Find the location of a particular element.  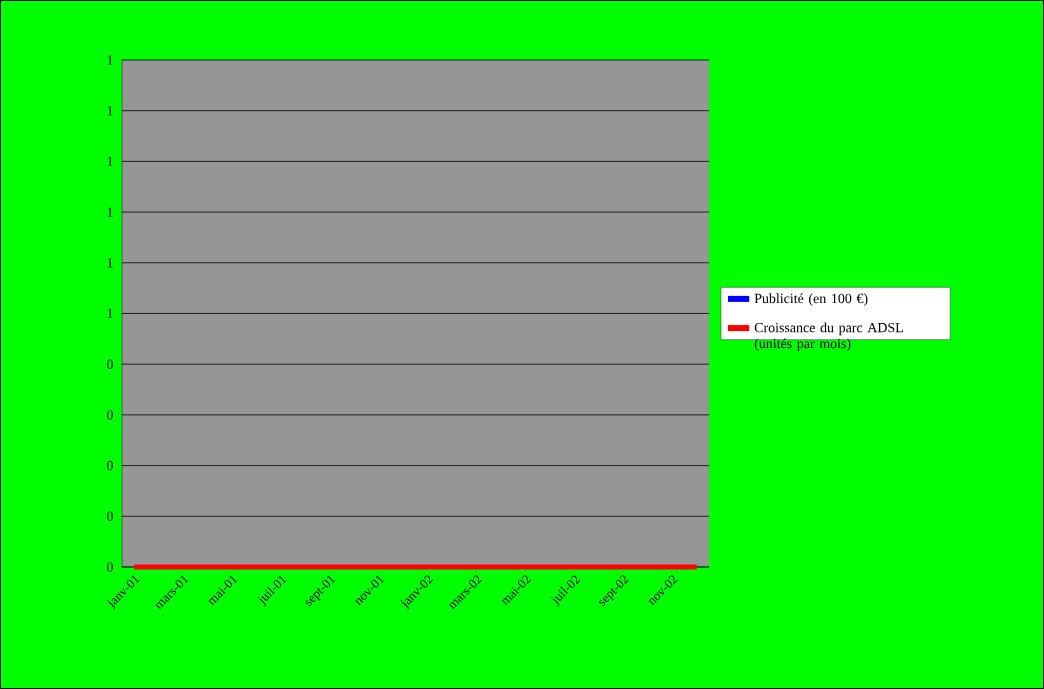

legend-label: Publicité (en 100 €) is located at coordinates (811, 299).